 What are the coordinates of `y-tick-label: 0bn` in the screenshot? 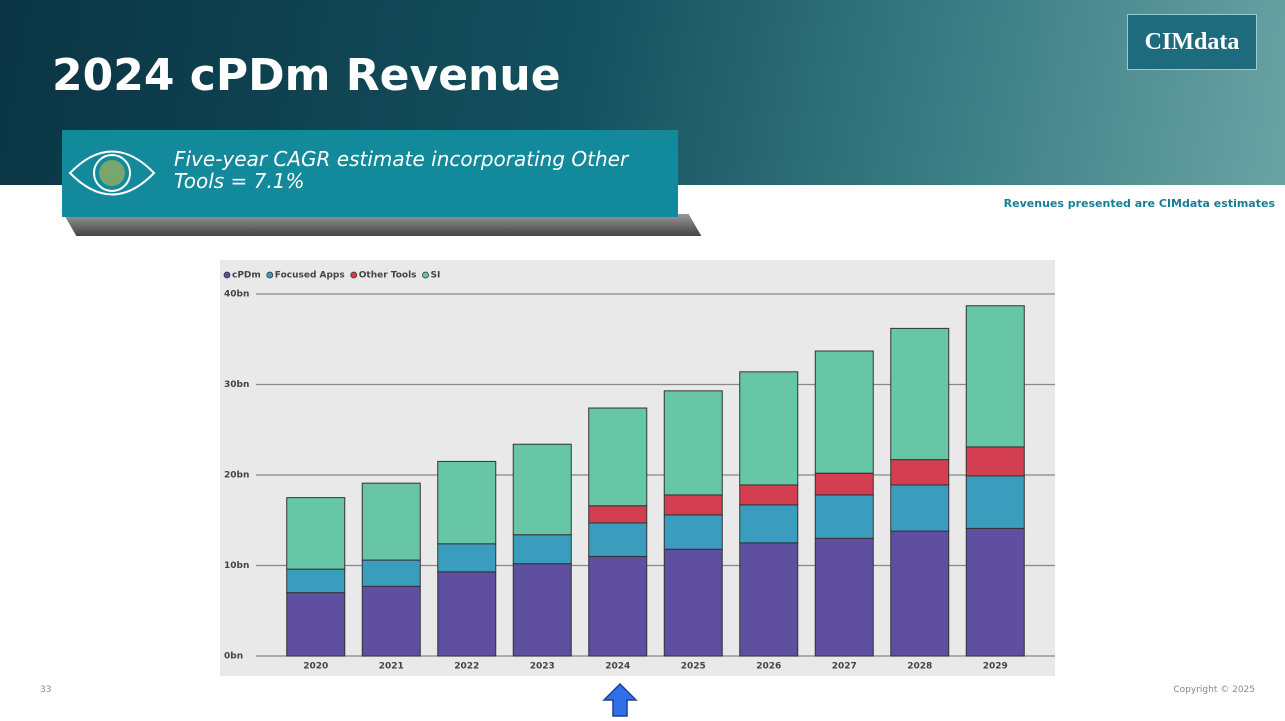 It's located at (233, 657).